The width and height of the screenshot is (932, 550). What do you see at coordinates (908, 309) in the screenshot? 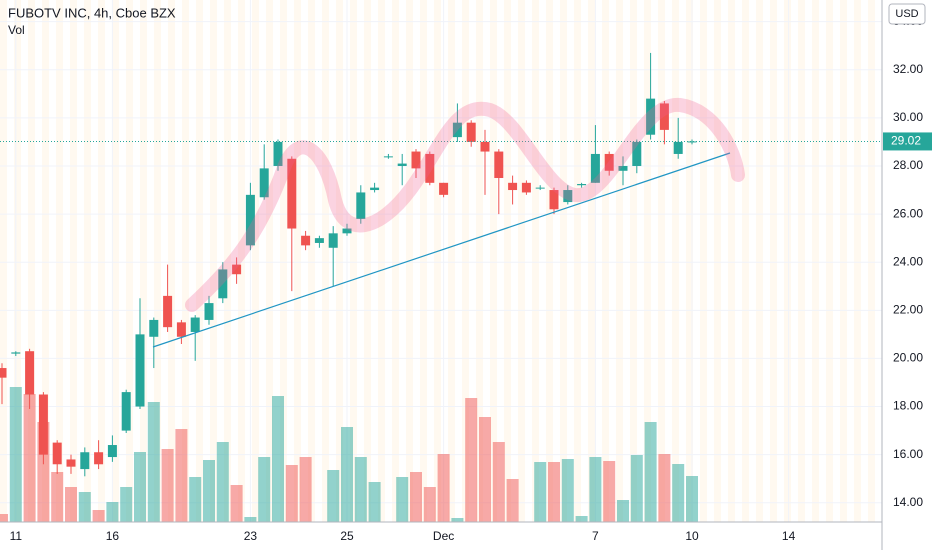
I see `y-tick-label: 22.00` at bounding box center [908, 309].